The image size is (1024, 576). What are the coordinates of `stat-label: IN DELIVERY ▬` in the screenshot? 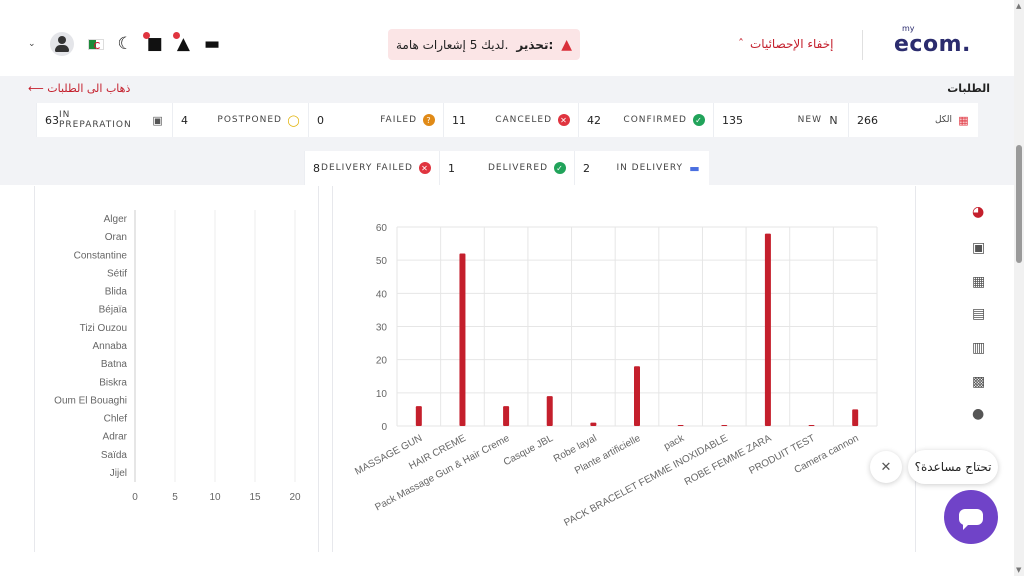 It's located at (658, 168).